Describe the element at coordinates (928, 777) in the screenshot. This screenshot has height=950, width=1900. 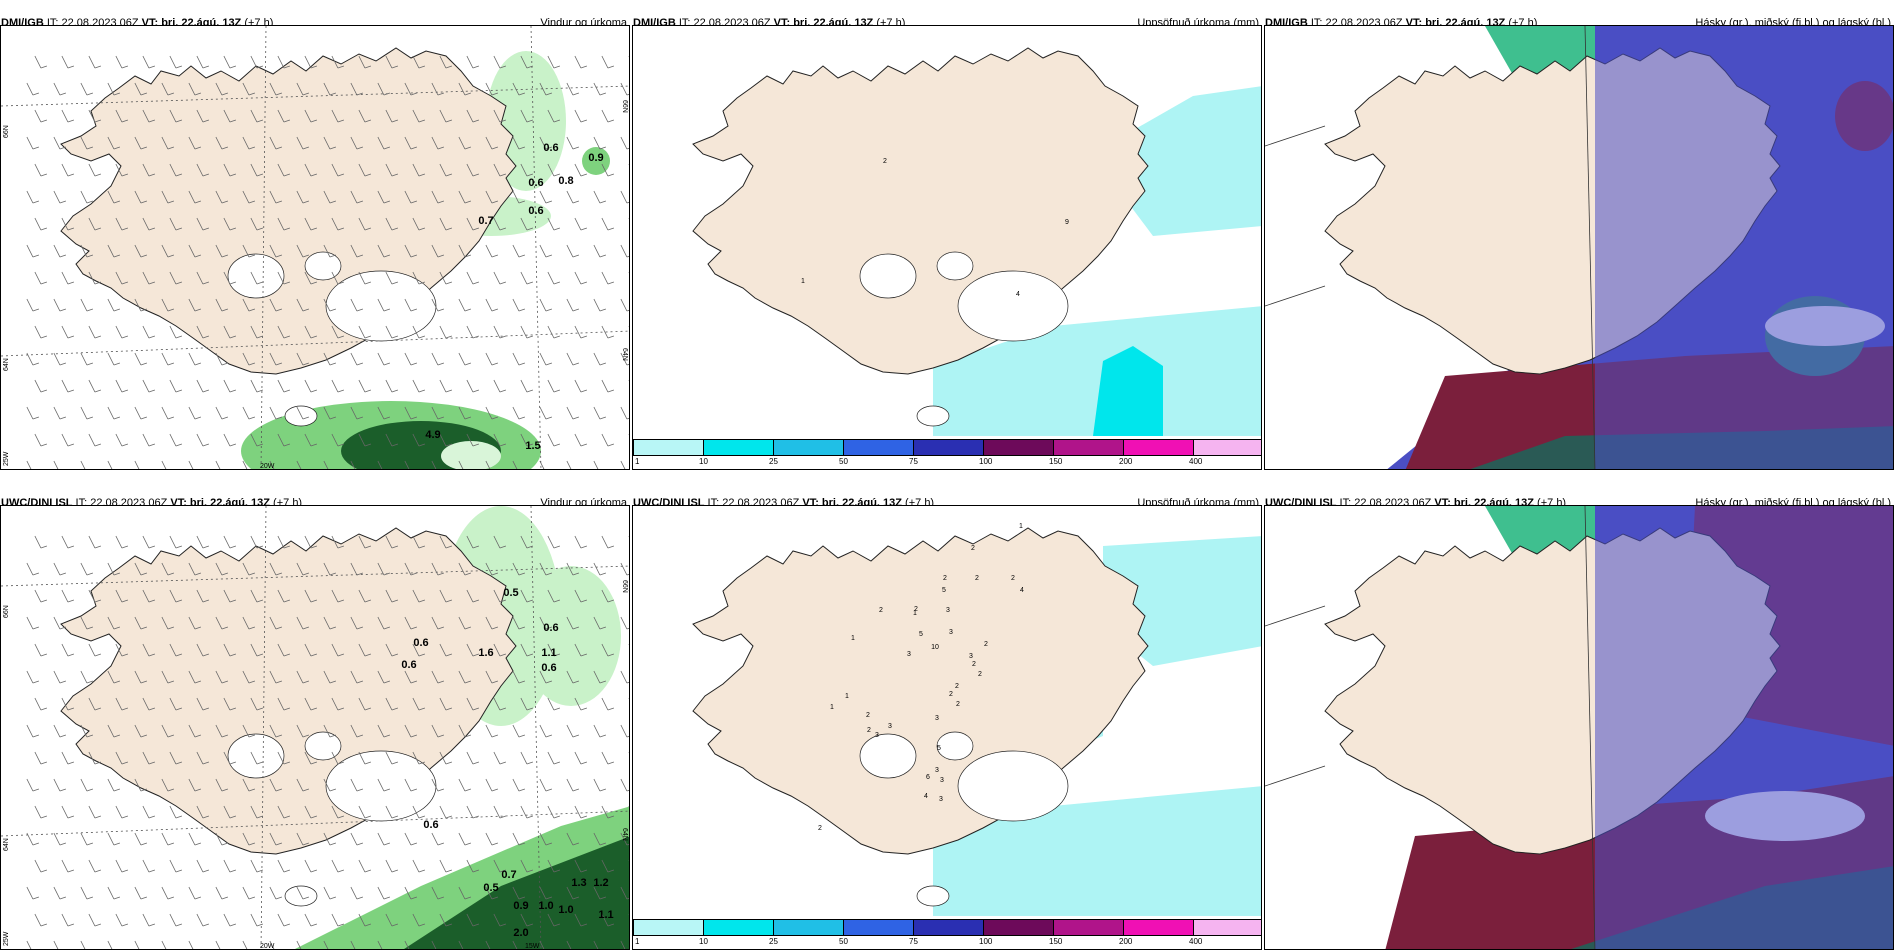
I see `precip-value: 6` at that location.